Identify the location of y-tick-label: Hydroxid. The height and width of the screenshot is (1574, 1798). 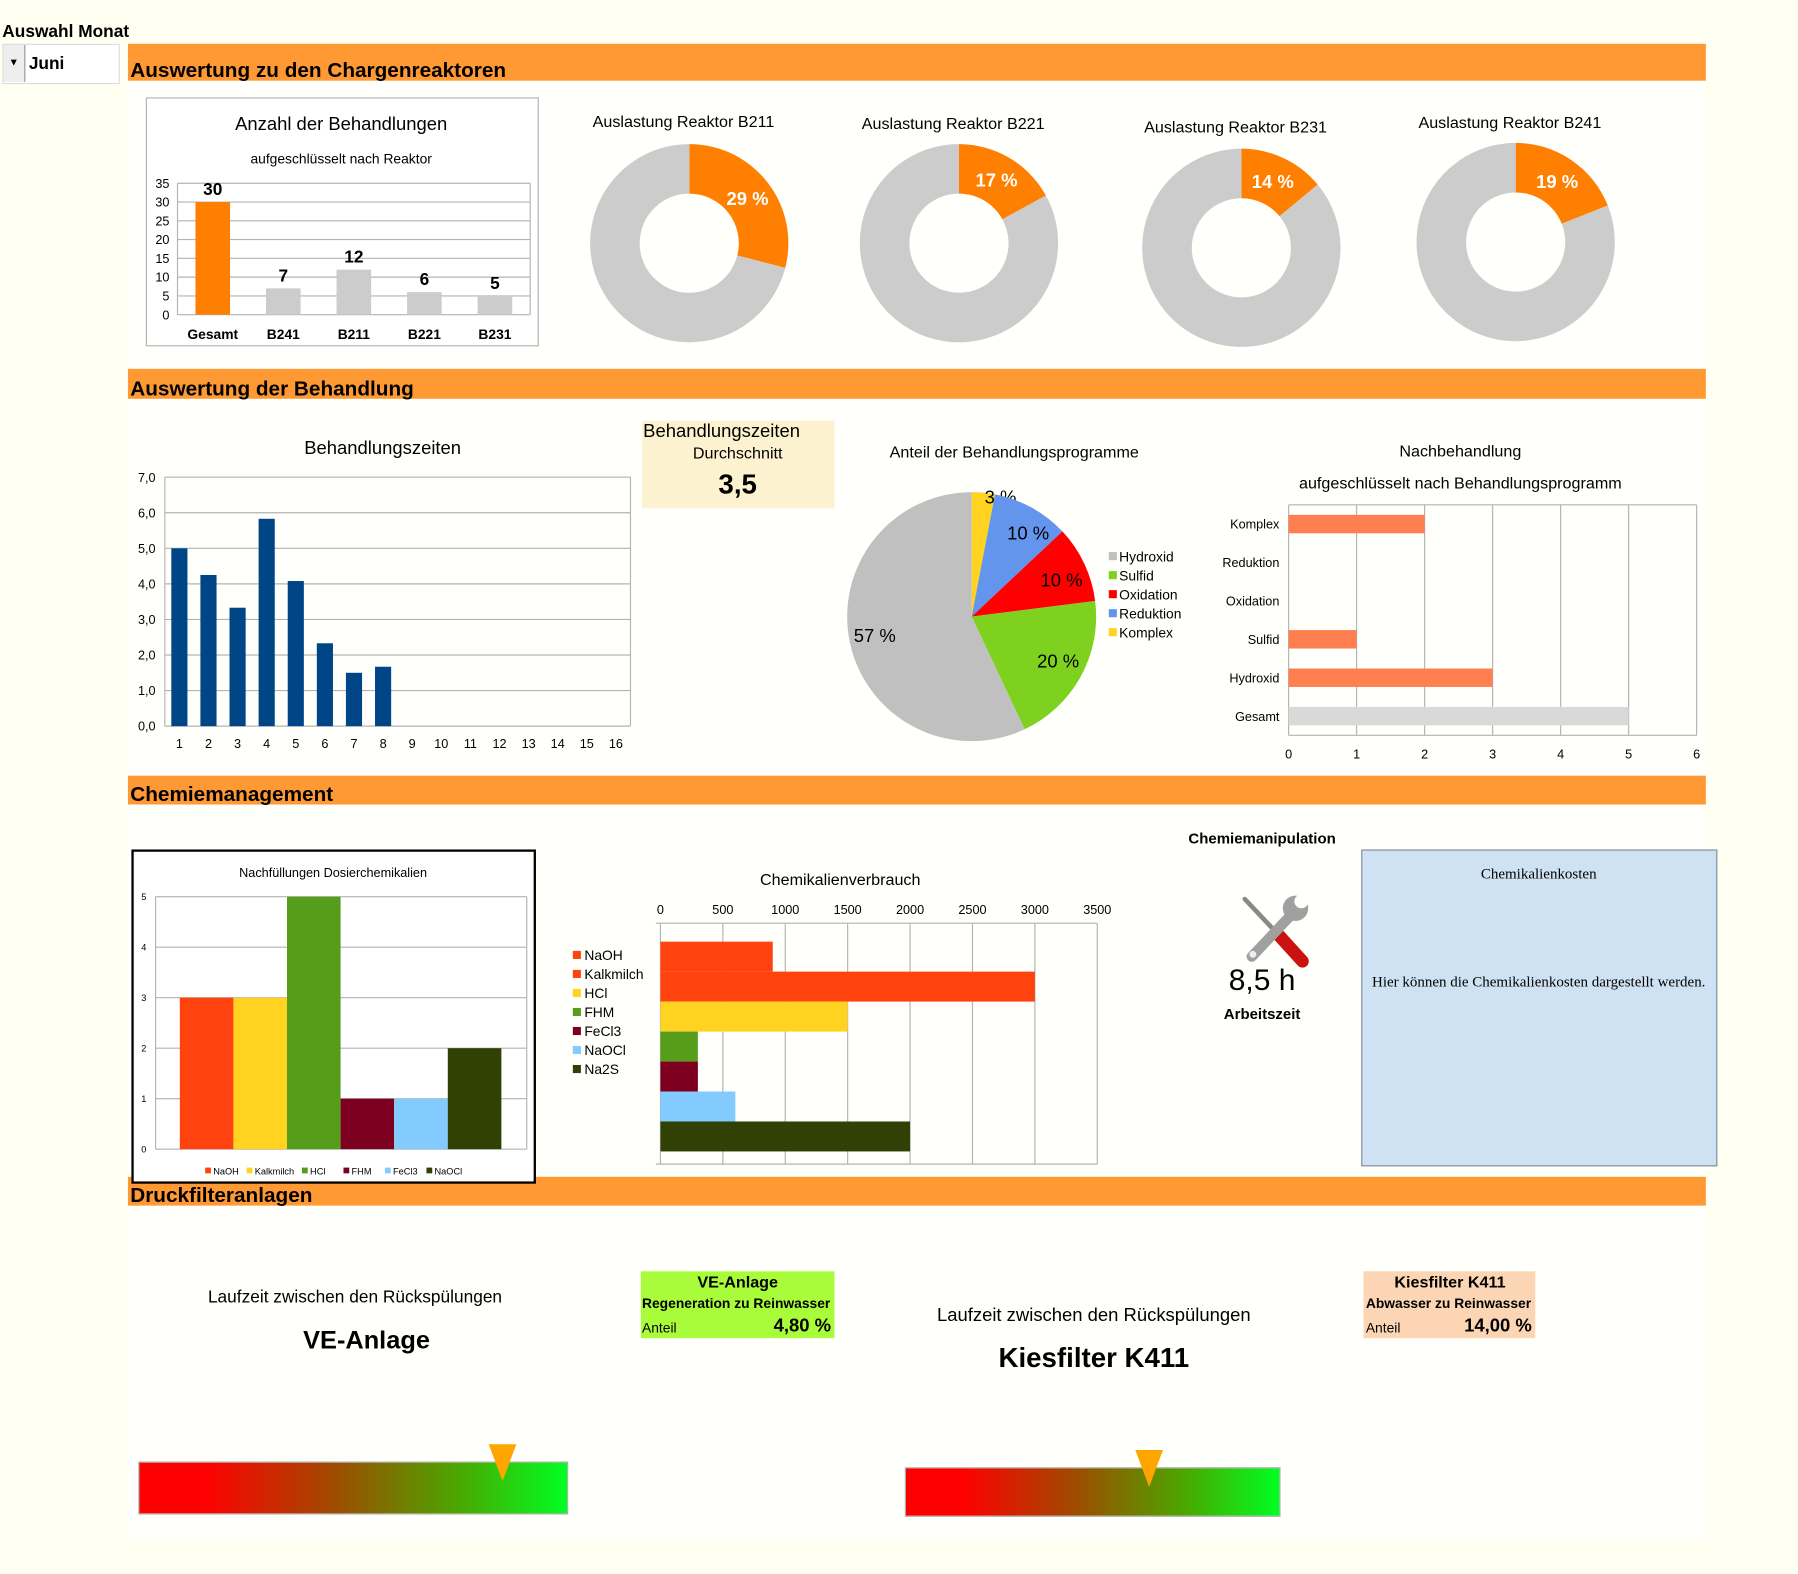
(1254, 678).